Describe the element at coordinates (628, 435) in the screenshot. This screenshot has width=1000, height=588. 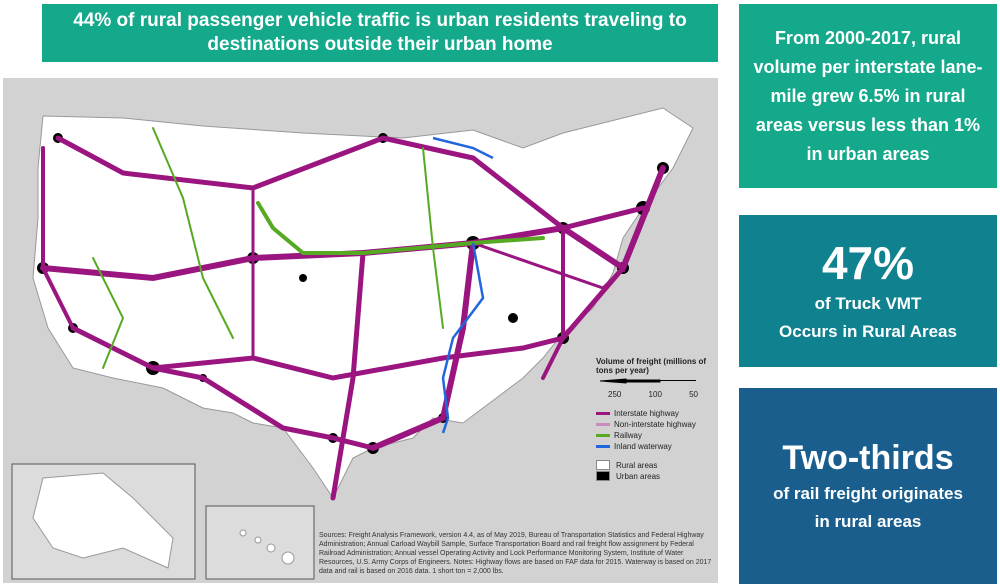
I see `legend-item-label: Railway` at that location.